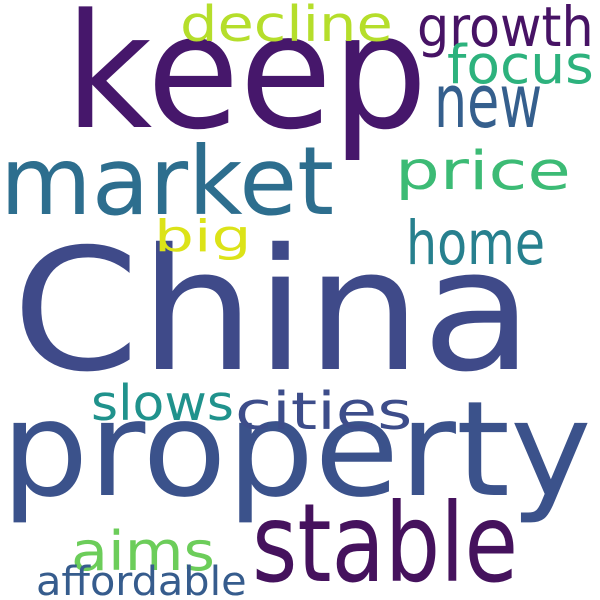  Describe the element at coordinates (202, 237) in the screenshot. I see `word-big: big` at that location.